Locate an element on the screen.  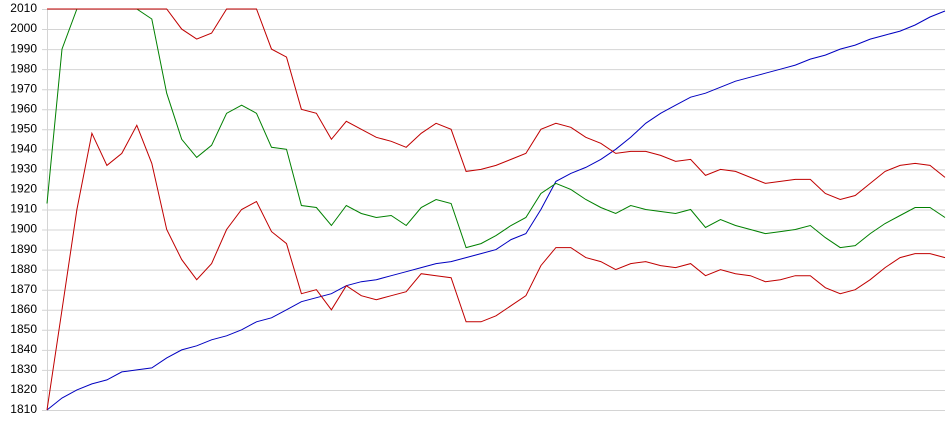
y-tick-label: 1950 is located at coordinates (23, 128).